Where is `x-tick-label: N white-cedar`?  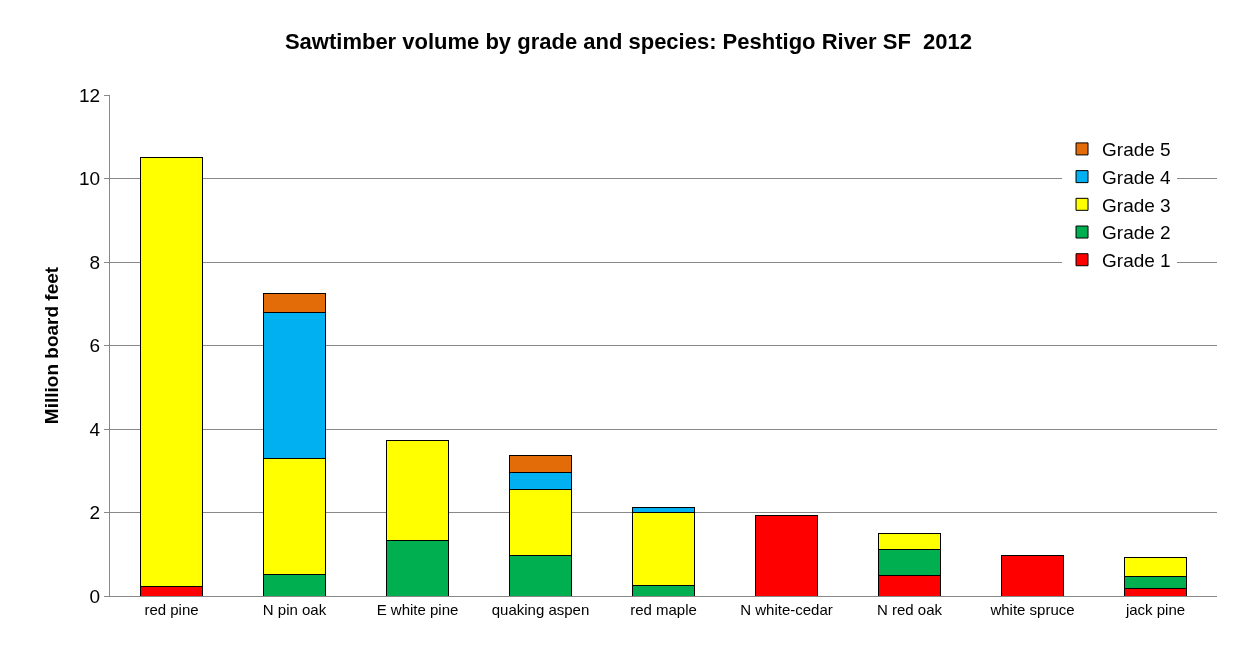 x-tick-label: N white-cedar is located at coordinates (786, 609).